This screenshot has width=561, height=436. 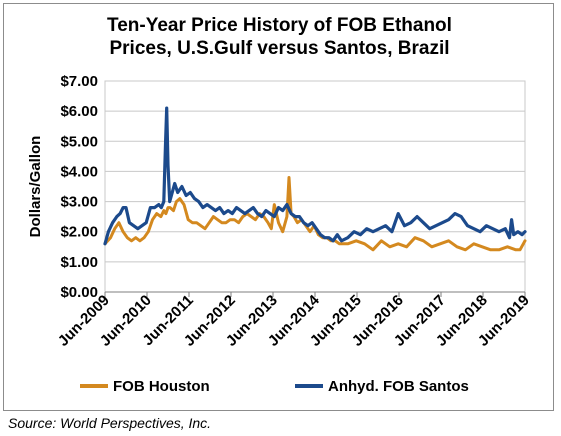 I want to click on legend-label-anhyd-fob-santos: Anhyd. FOB Santos, so click(x=398, y=386).